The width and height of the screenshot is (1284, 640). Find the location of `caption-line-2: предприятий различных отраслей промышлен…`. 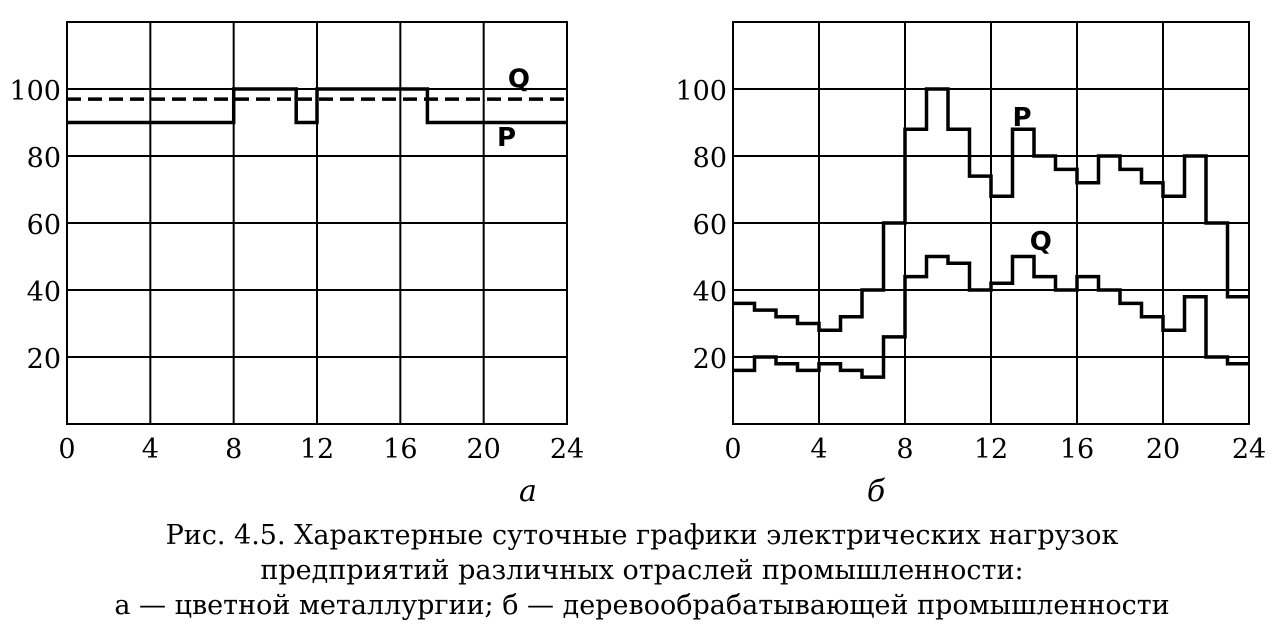

caption-line-2: предприятий различных отраслей промышлен… is located at coordinates (641, 570).